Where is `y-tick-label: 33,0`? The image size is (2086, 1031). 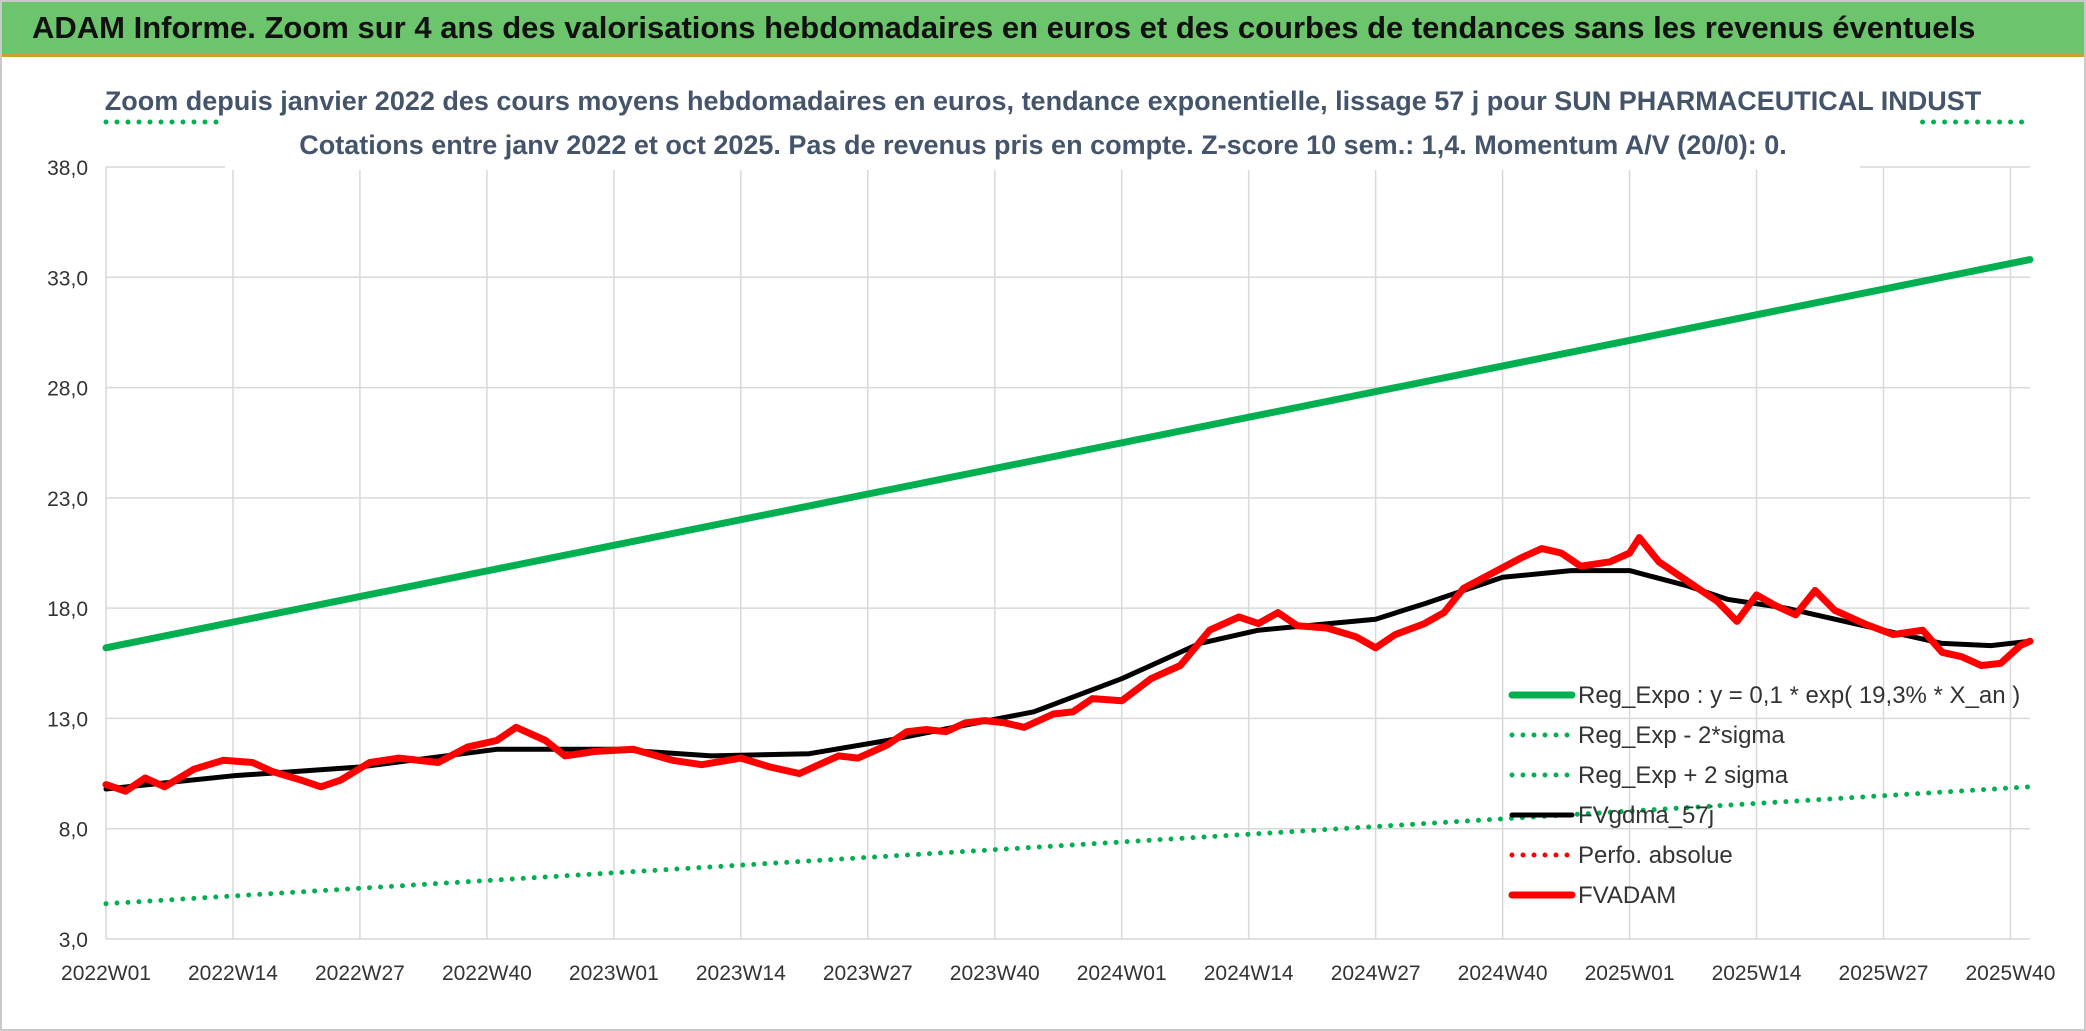 y-tick-label: 33,0 is located at coordinates (67, 278).